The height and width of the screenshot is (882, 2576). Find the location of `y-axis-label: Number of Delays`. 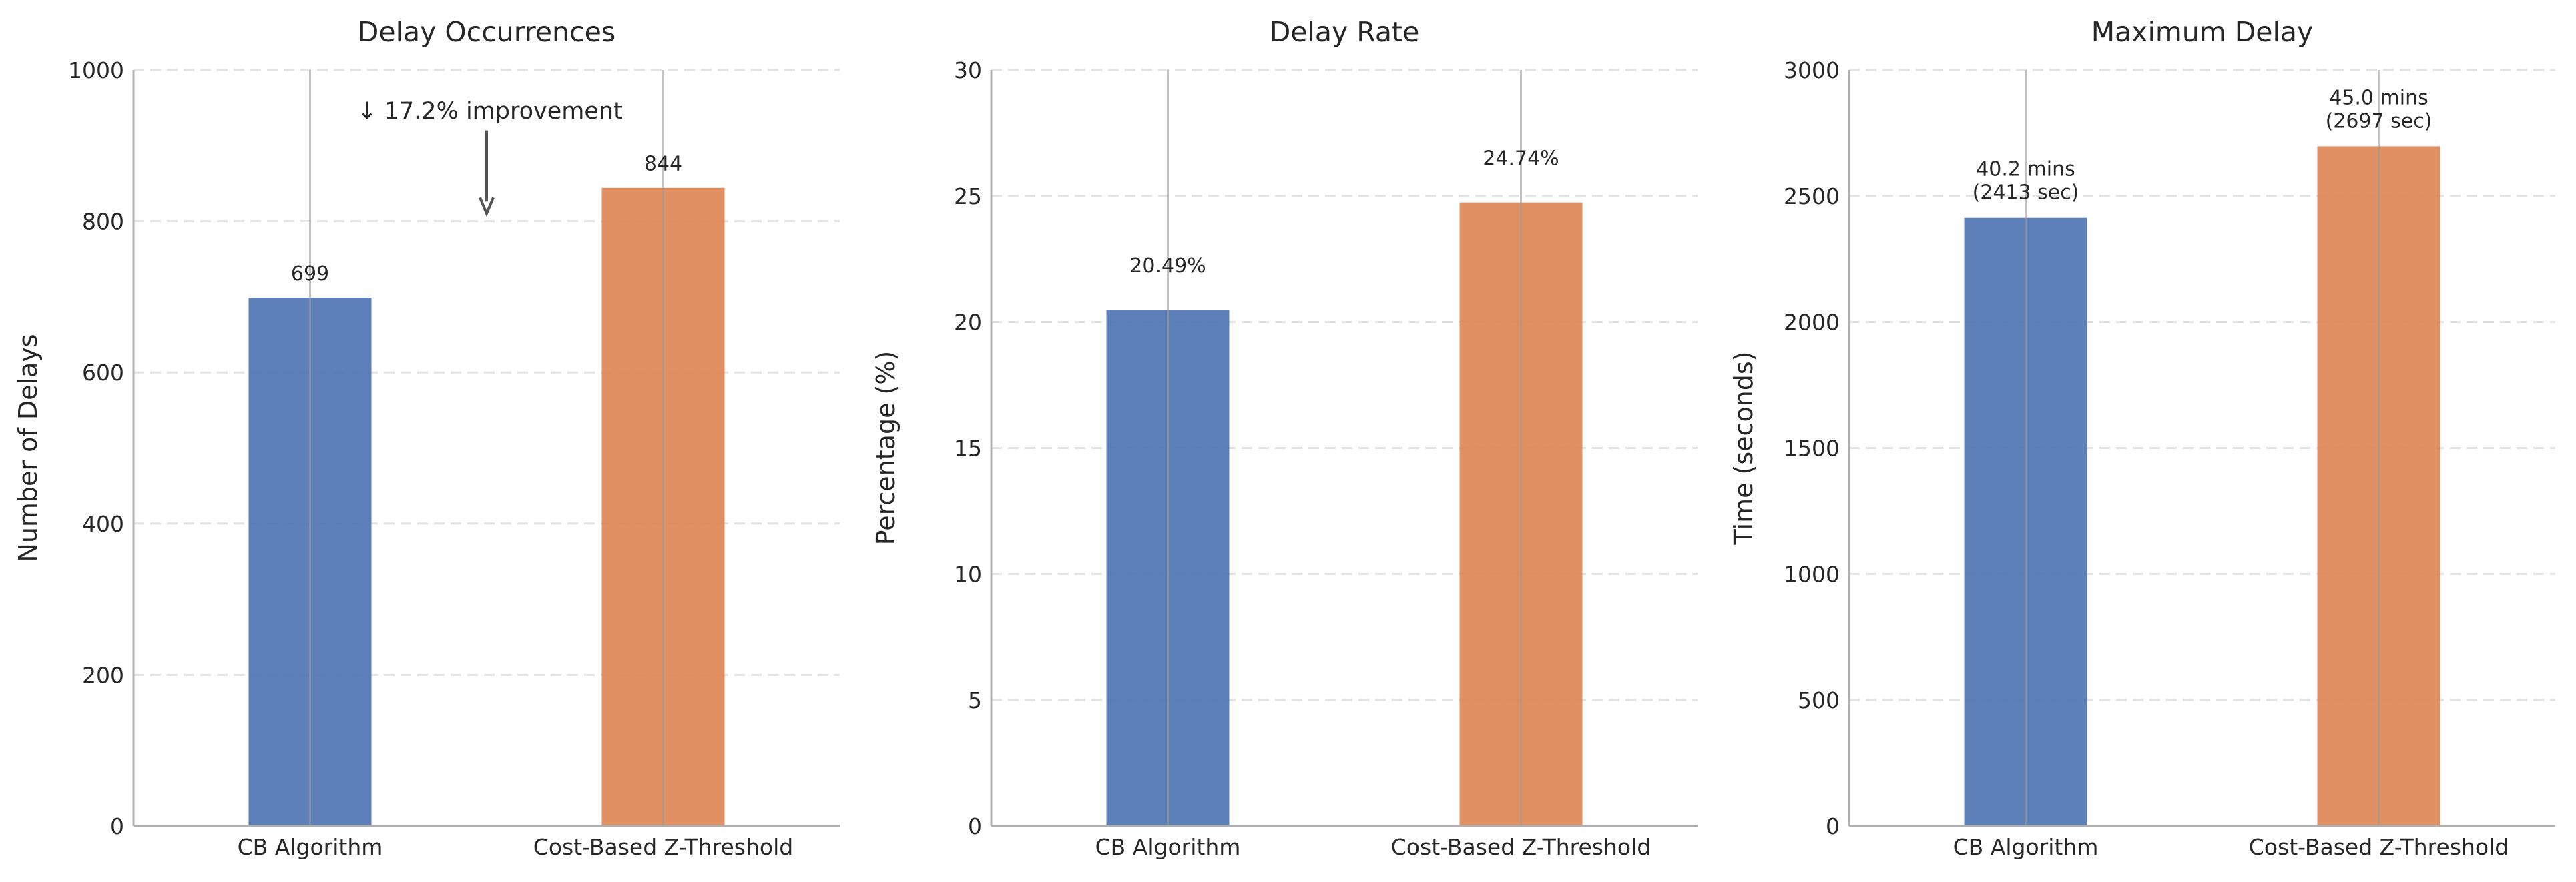

y-axis-label: Number of Delays is located at coordinates (28, 448).